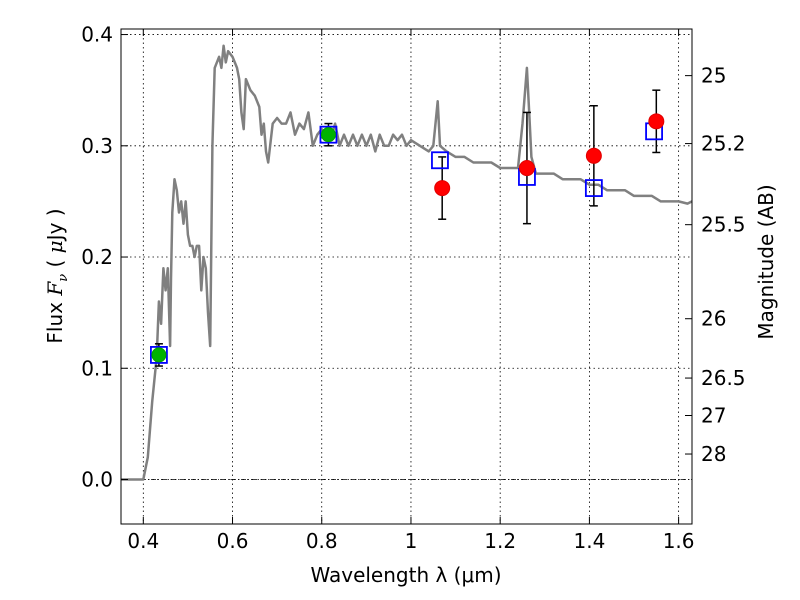 Image resolution: width=800 pixels, height=600 pixels. I want to click on x-tick-label: 1.2, so click(500, 541).